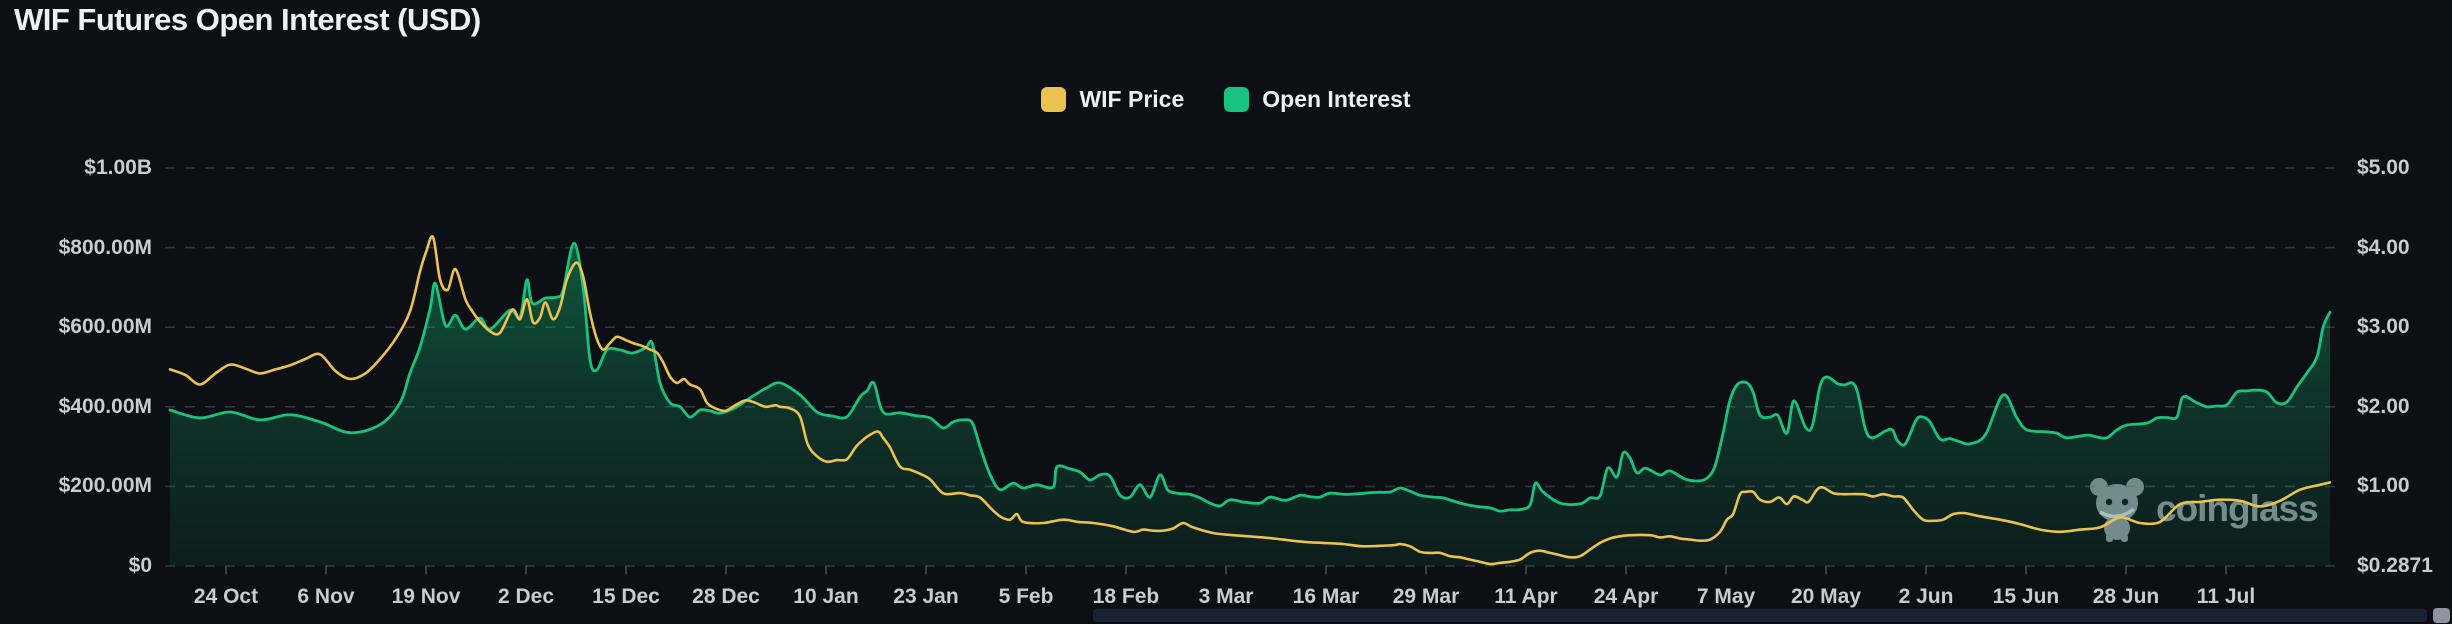 The image size is (2452, 624). I want to click on x-axis-label: 28 Jun, so click(2126, 596).